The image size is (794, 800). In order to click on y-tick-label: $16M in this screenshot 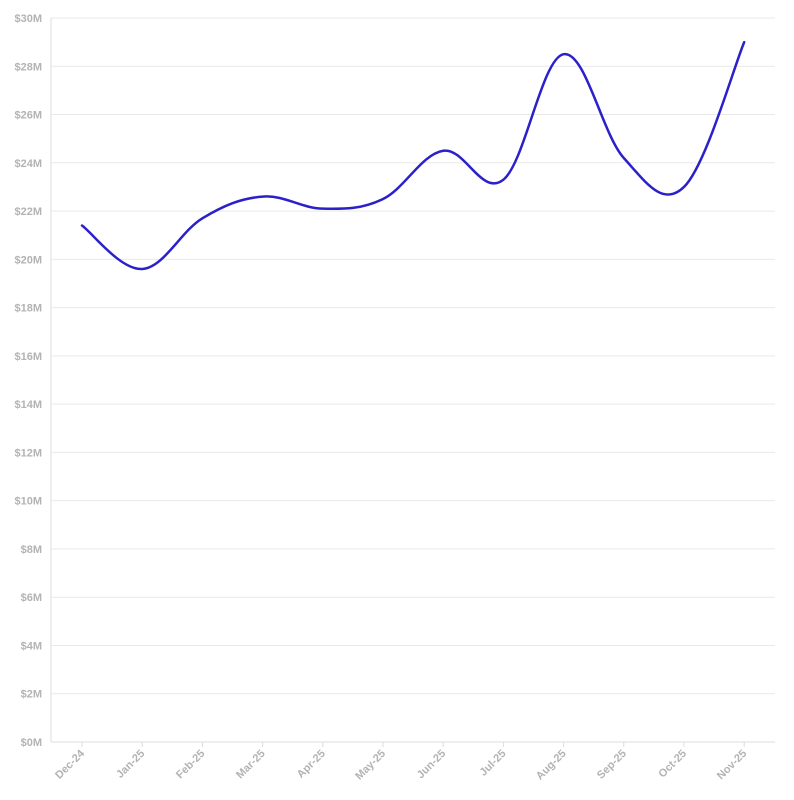, I will do `click(28, 357)`.